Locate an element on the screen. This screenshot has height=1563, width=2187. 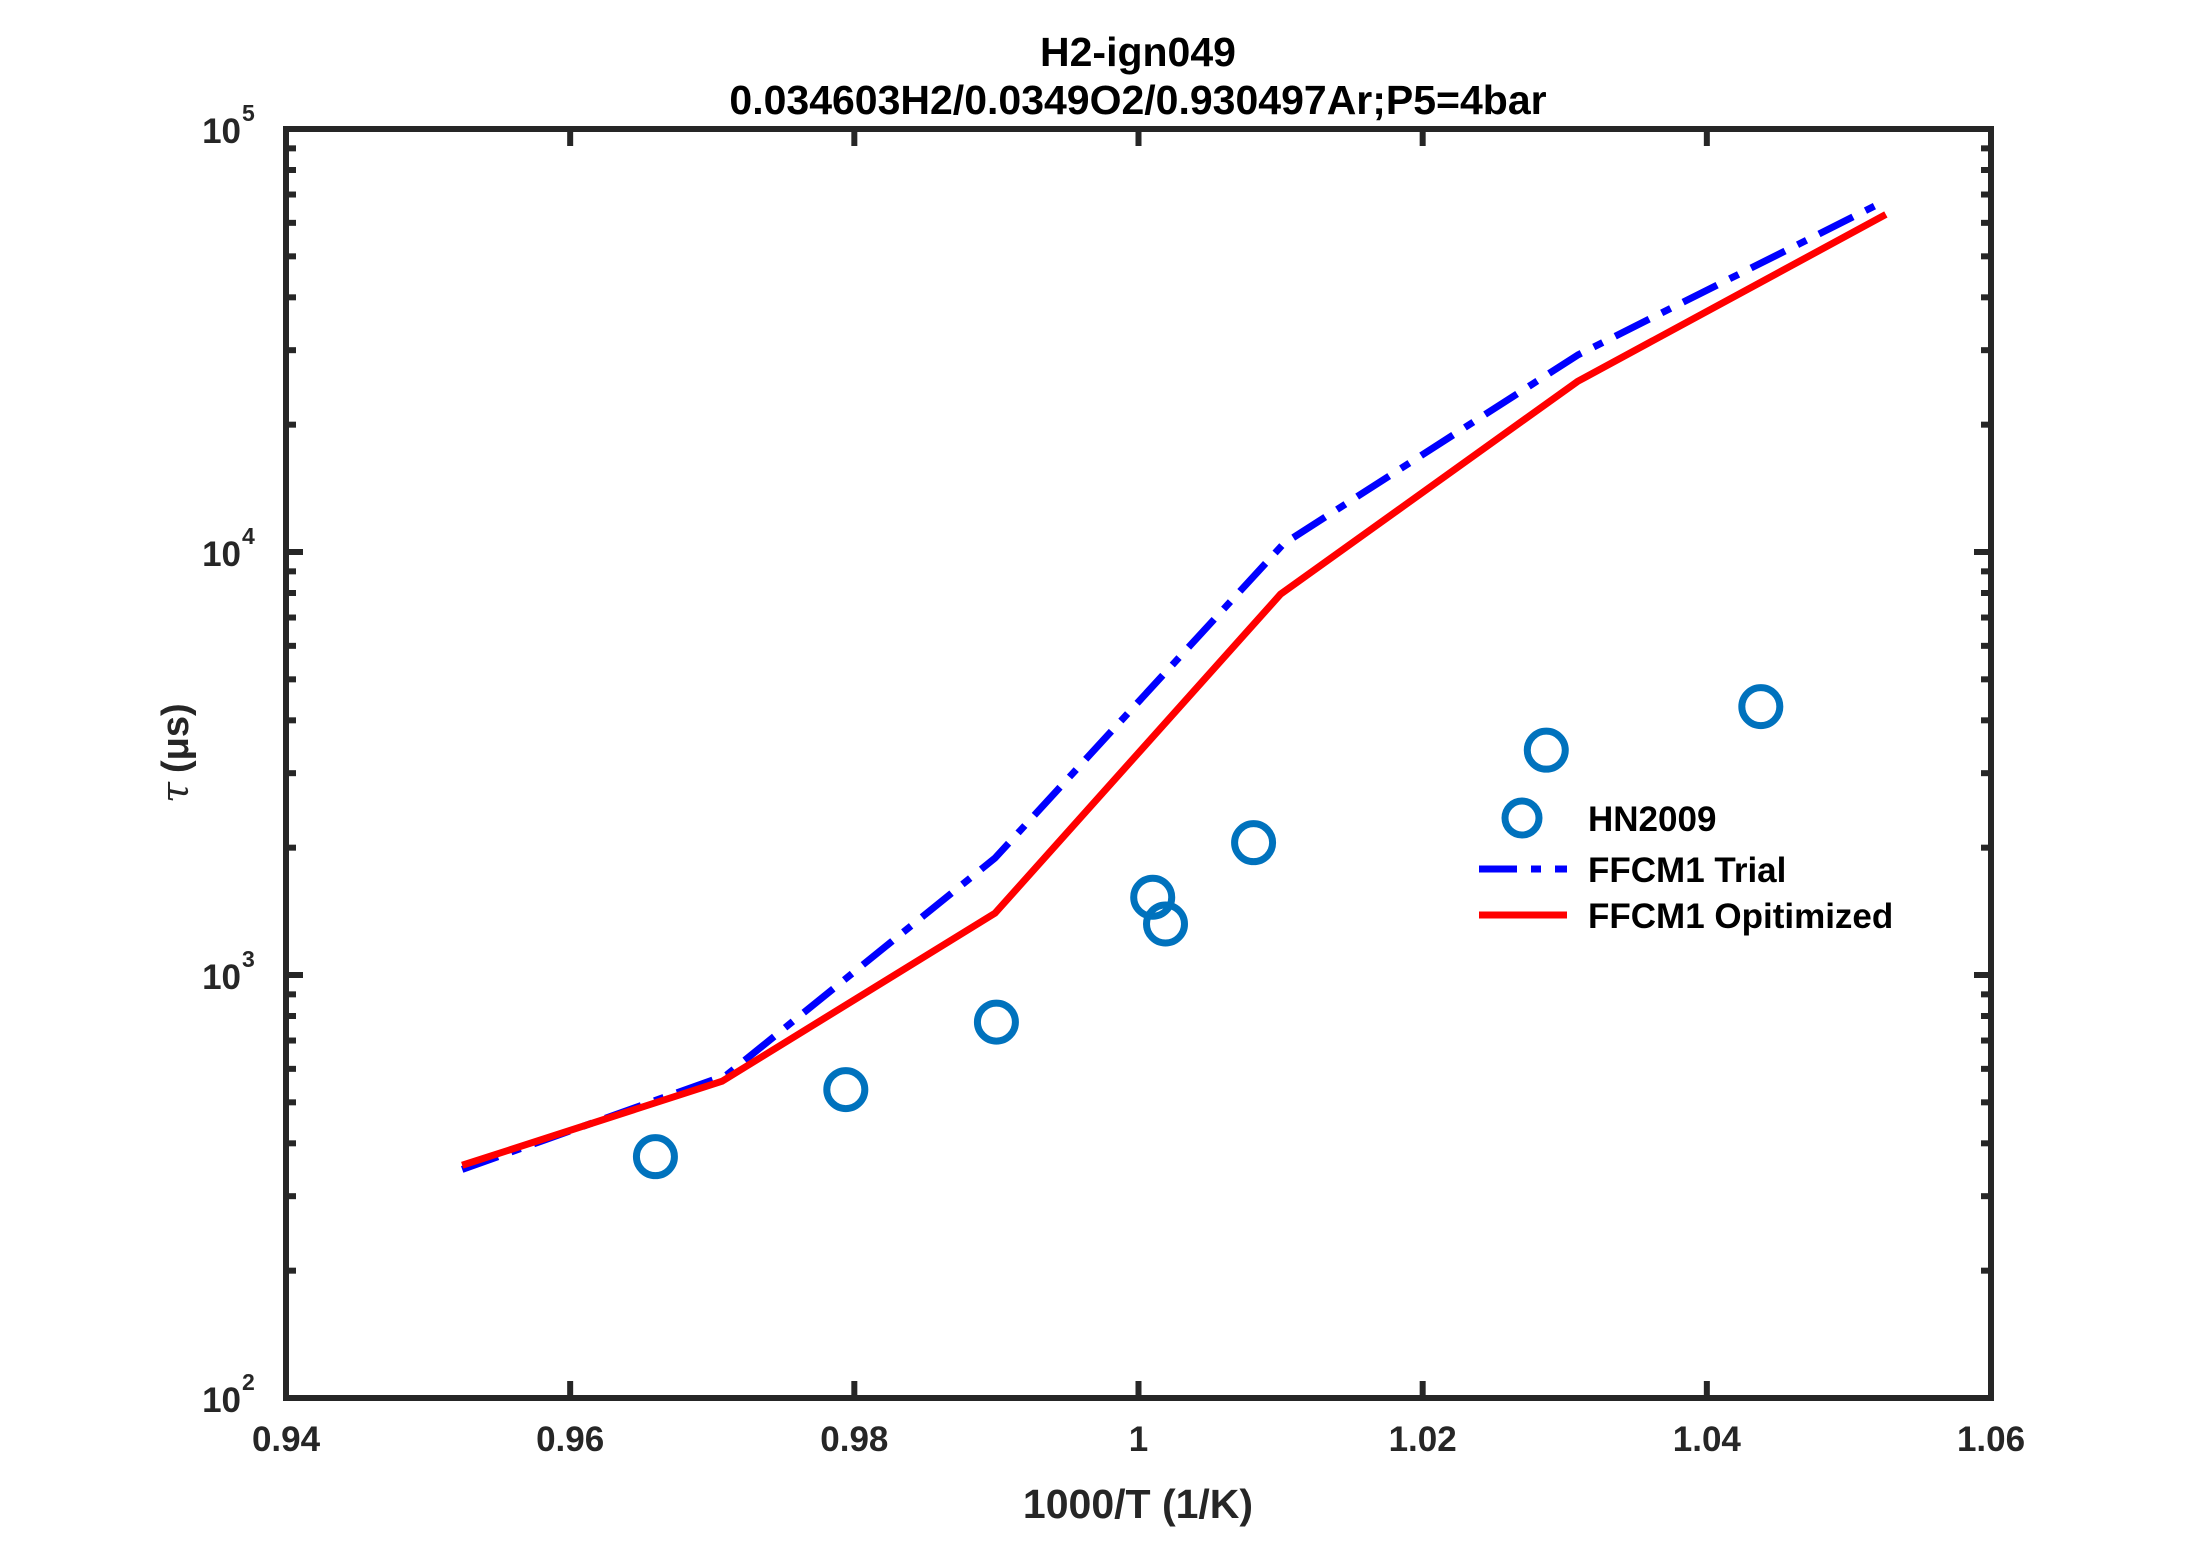
y-axis-label: τ (μs) is located at coordinates (175, 753).